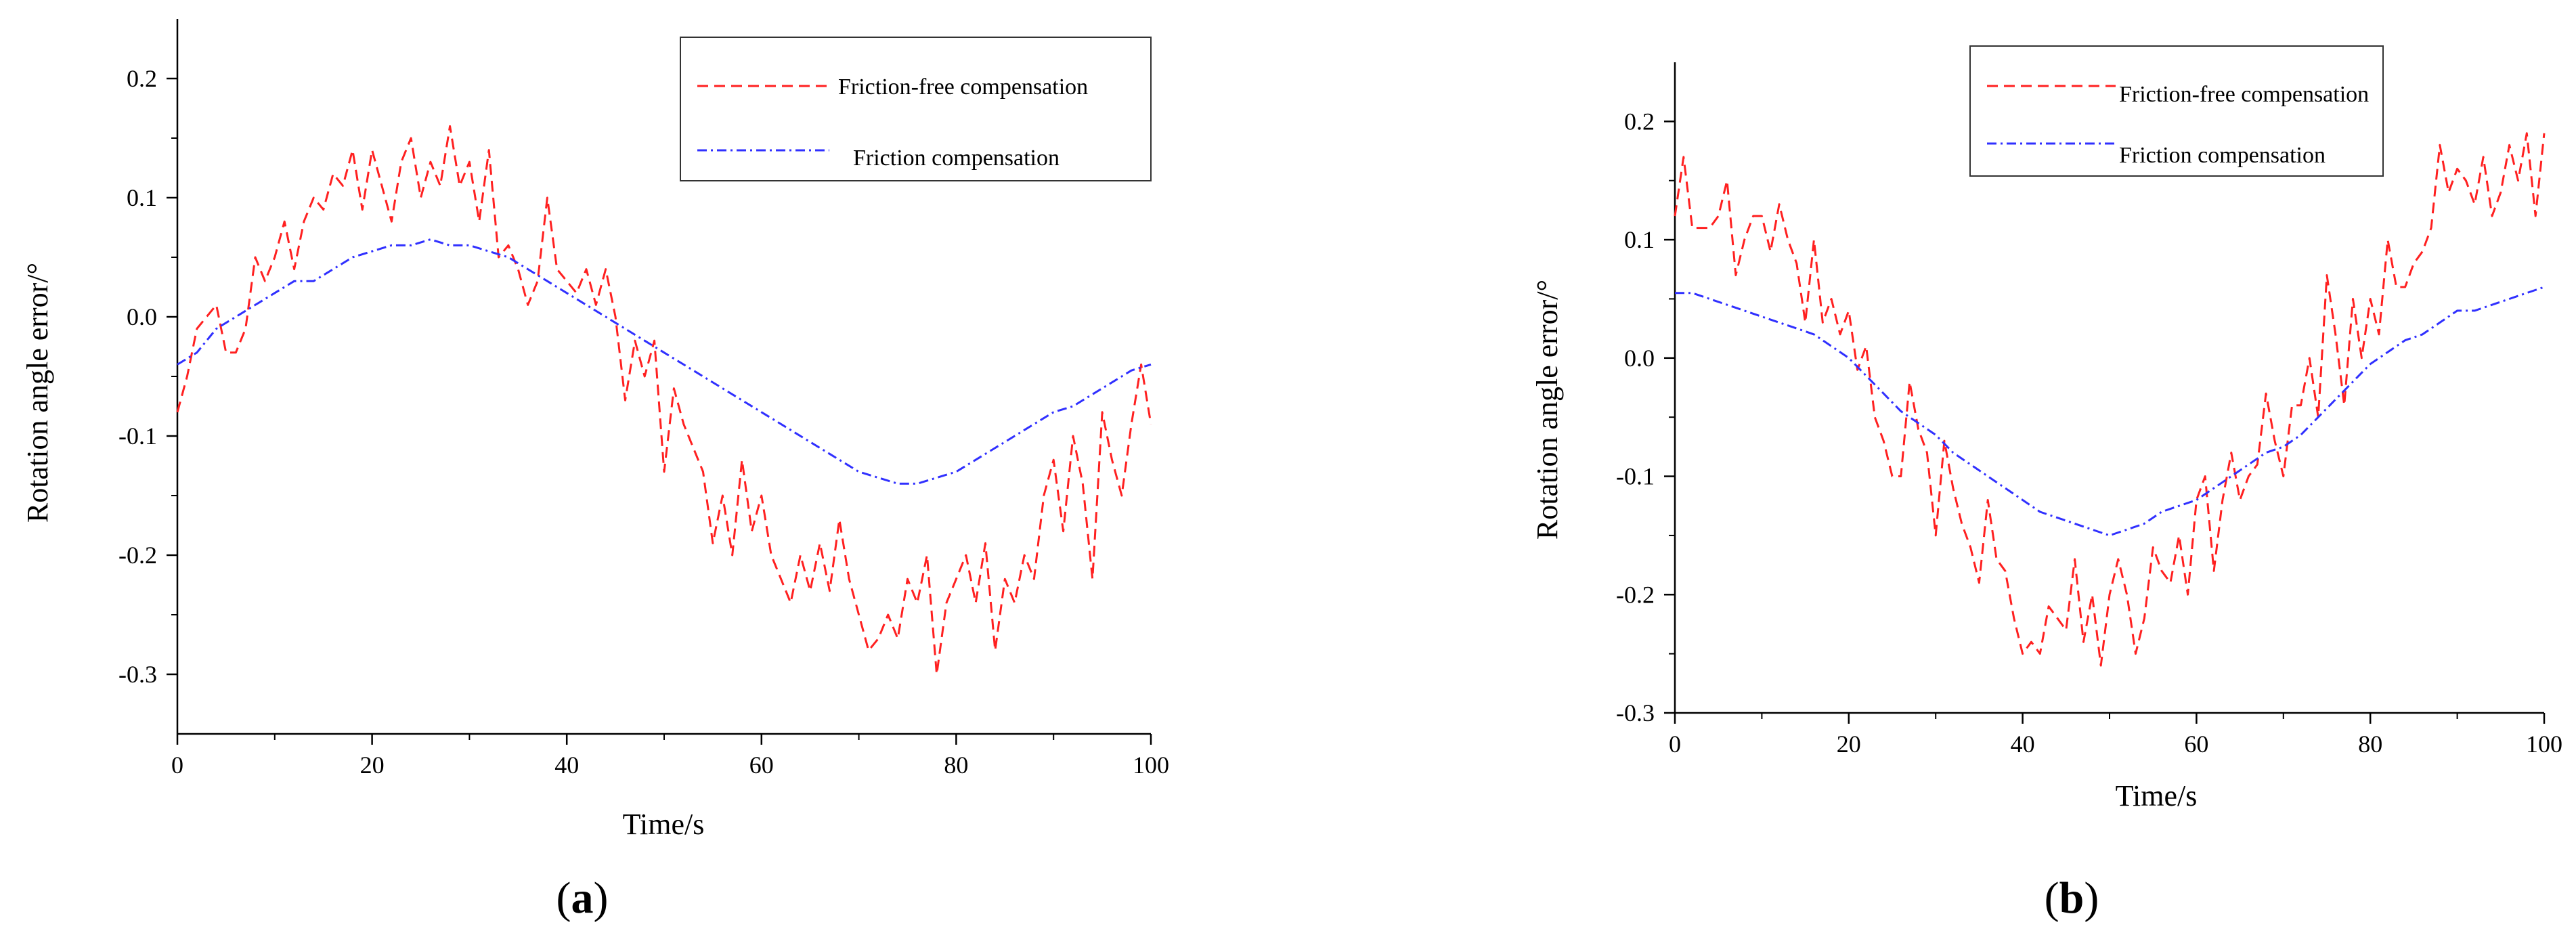 Image resolution: width=2576 pixels, height=937 pixels. Describe the element at coordinates (1635, 594) in the screenshot. I see `chart-b-y-tick-label: -0.2` at that location.